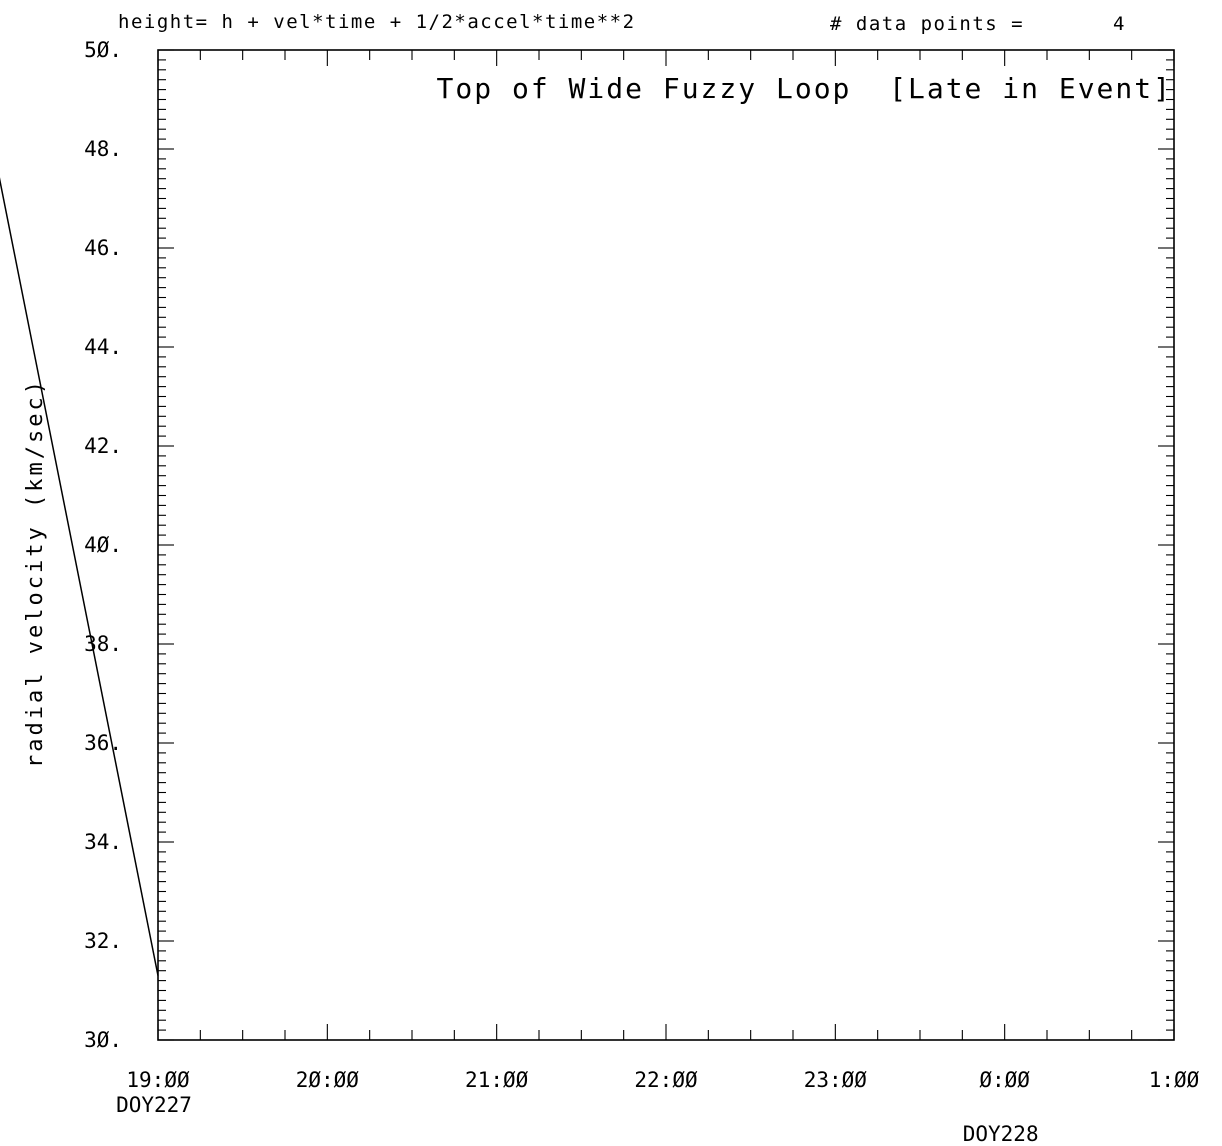 The image size is (1222, 1146). I want to click on x-tick-sublabel: DOY228, so click(1001, 1134).